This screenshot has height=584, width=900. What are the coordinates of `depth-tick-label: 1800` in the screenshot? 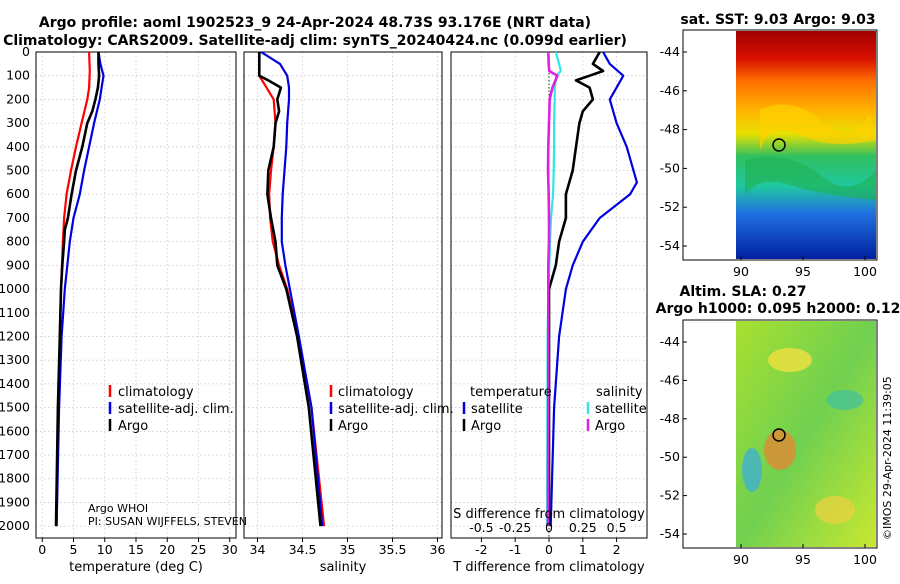 It's located at (15, 478).